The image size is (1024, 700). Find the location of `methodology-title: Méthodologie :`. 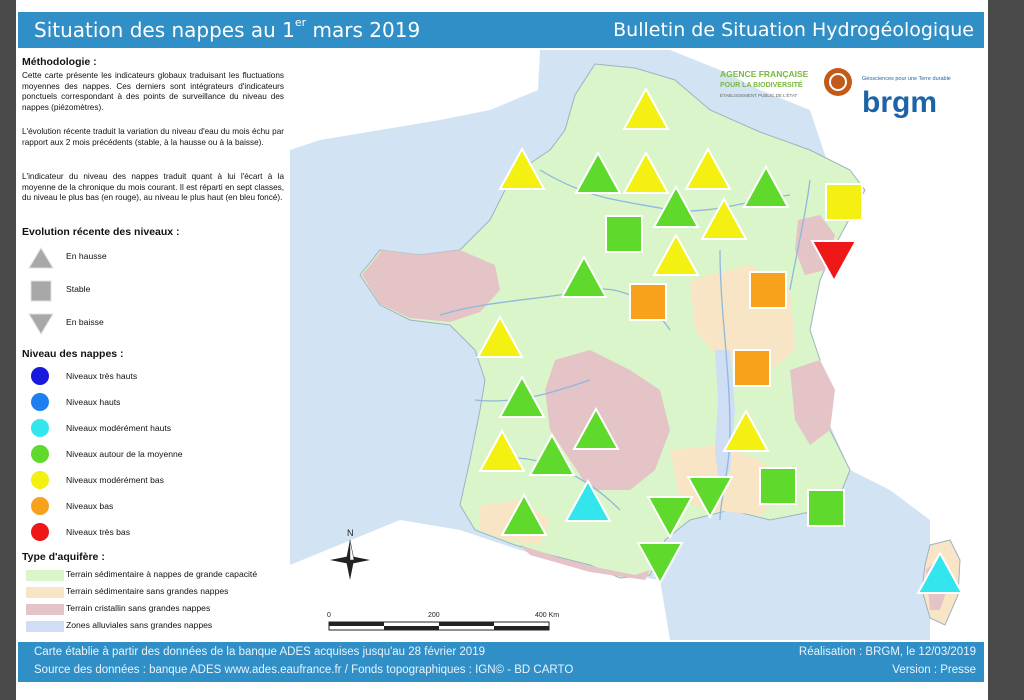

methodology-title: Méthodologie : is located at coordinates (59, 62).